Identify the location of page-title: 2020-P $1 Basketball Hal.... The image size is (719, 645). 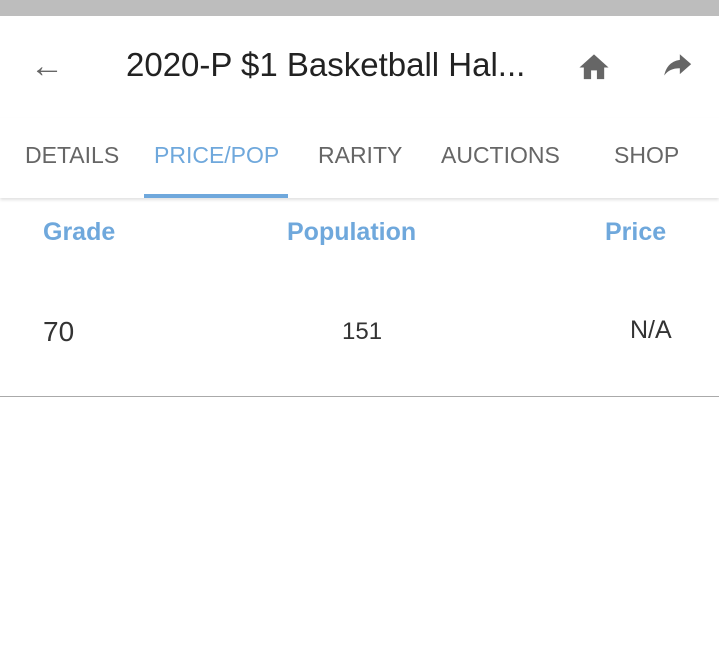
(326, 64).